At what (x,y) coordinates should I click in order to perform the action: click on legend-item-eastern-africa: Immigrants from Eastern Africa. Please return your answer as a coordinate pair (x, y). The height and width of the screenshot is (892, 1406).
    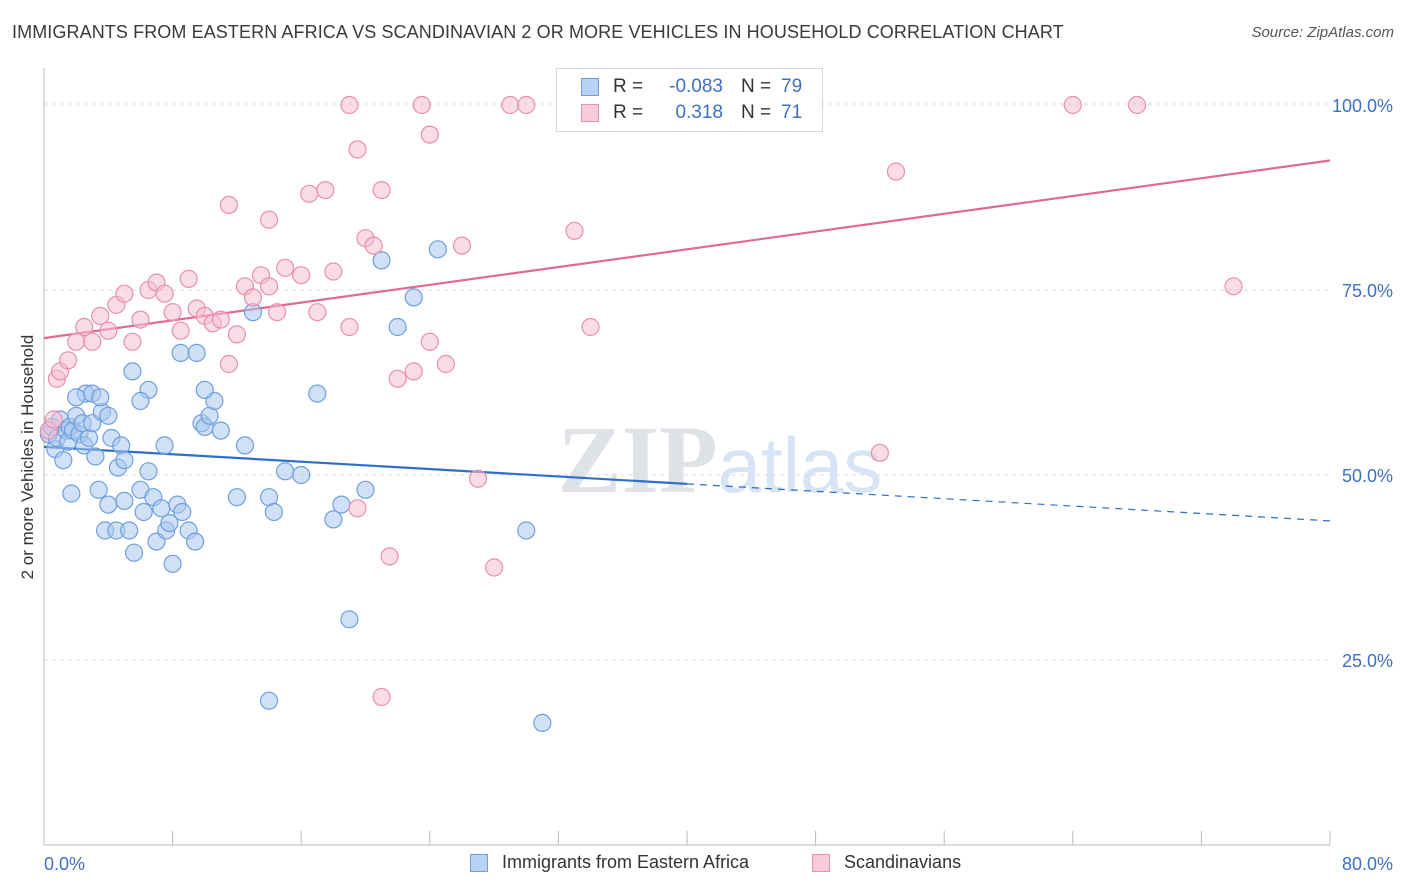
    Looking at the image, I should click on (609, 862).